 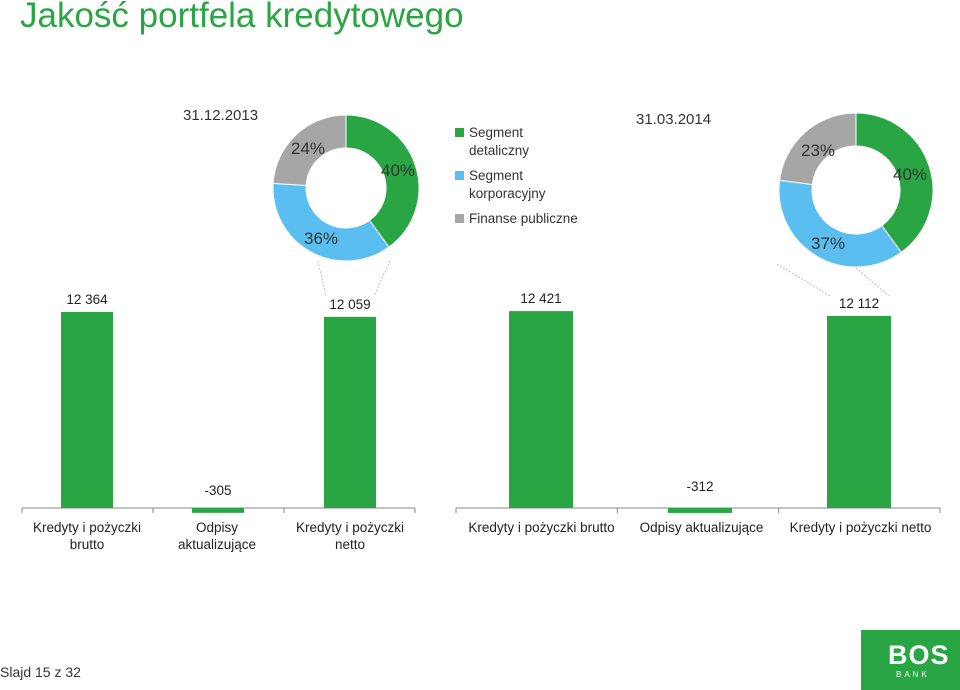 What do you see at coordinates (221, 115) in the screenshot?
I see `donut-2013-title: 31.12.2013` at bounding box center [221, 115].